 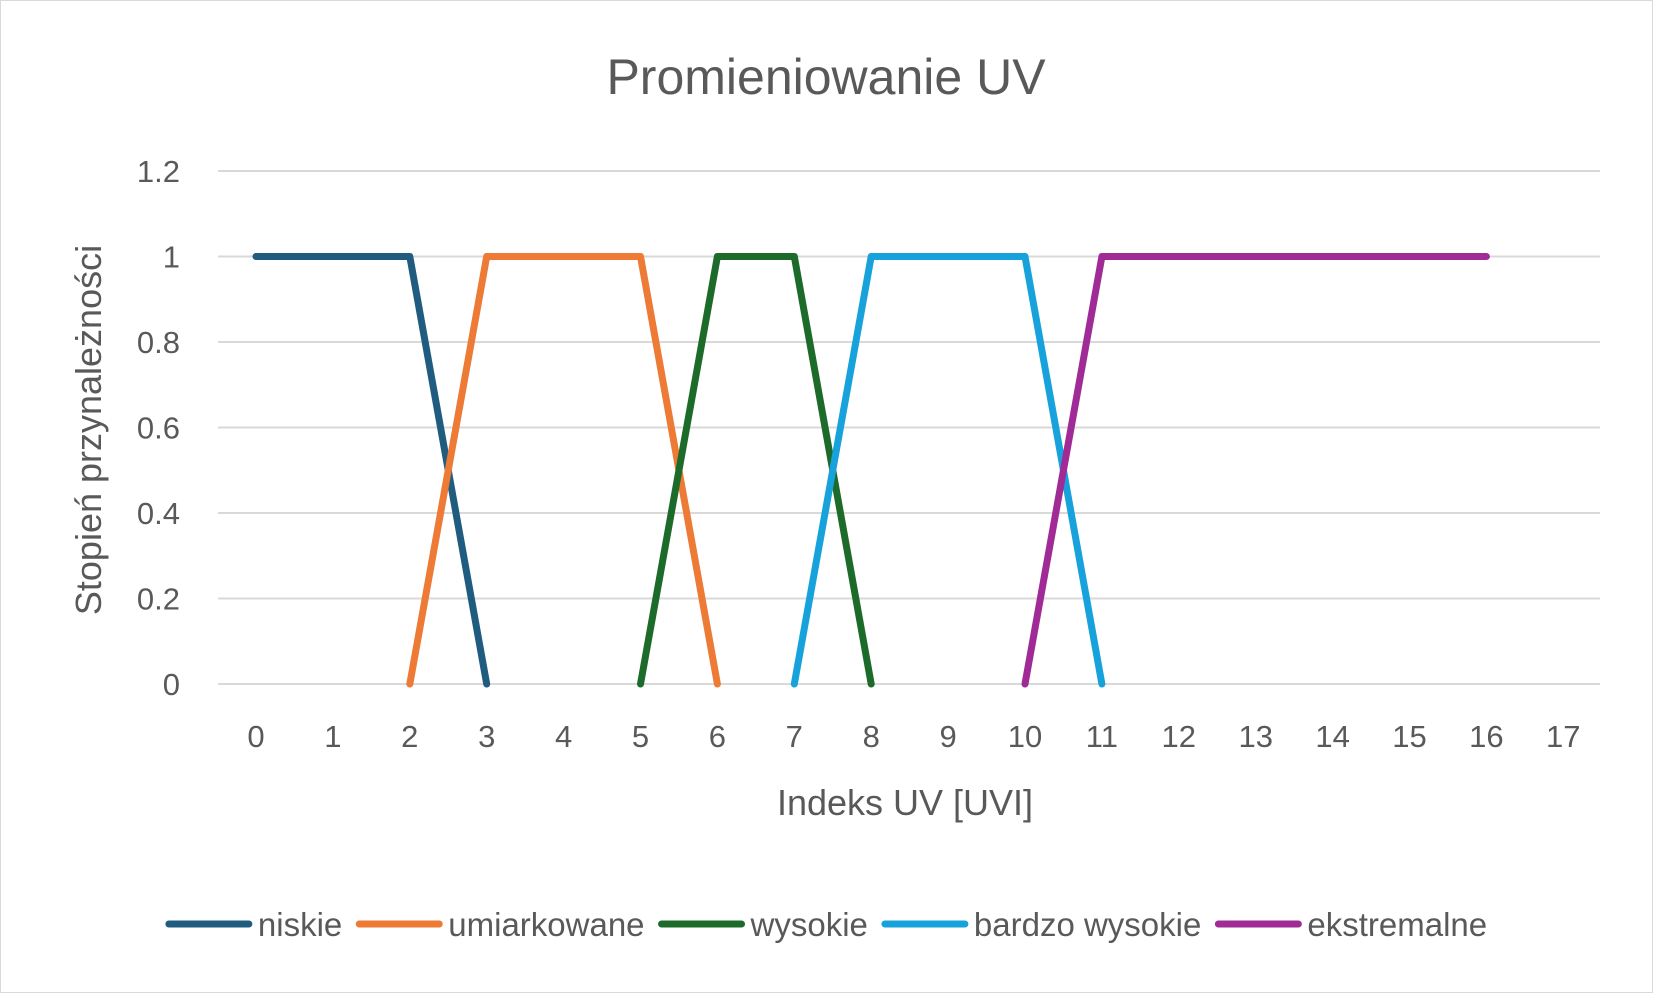 I want to click on x-tick-label: 9, so click(x=947, y=736).